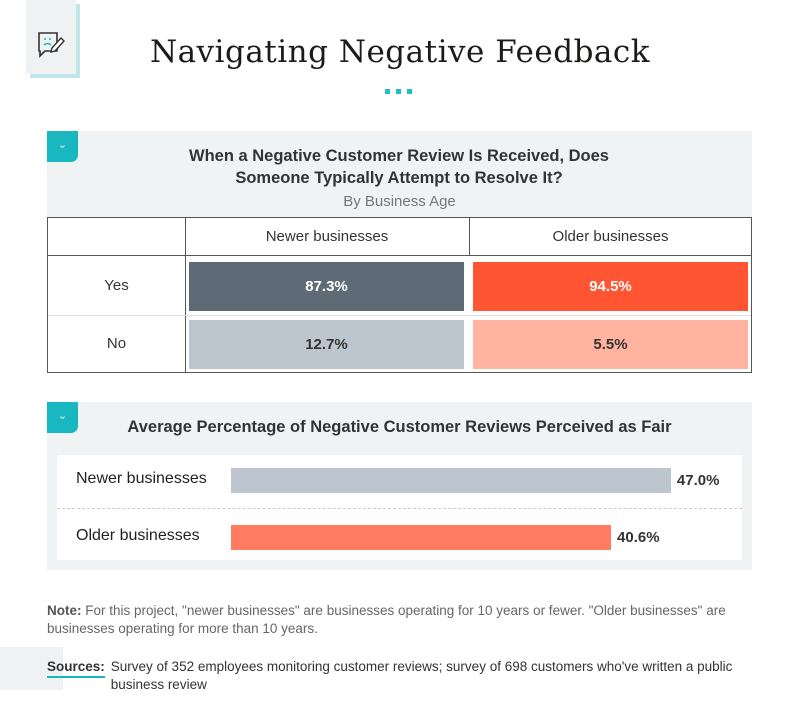 Image resolution: width=800 pixels, height=723 pixels. I want to click on bar-label: Newer businesses, so click(141, 478).